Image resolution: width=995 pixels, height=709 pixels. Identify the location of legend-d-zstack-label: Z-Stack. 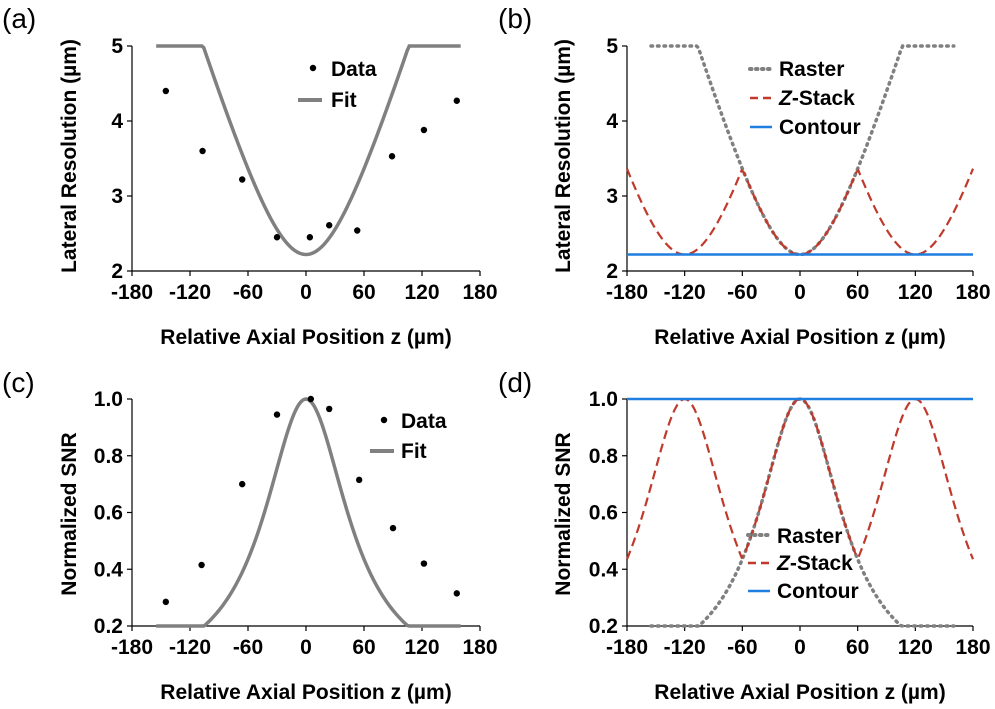
(814, 563).